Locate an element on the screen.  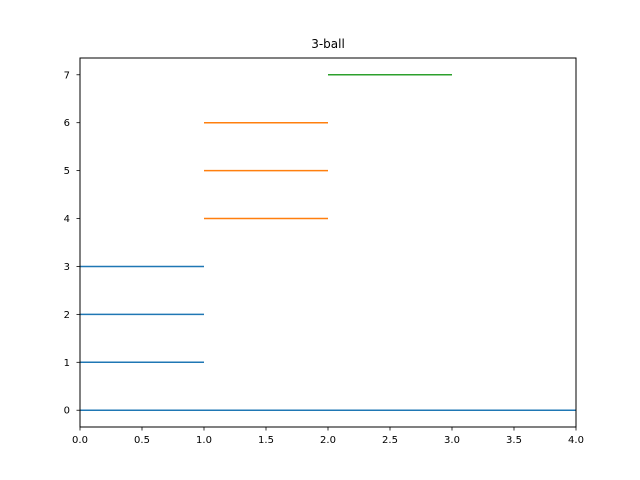
y-axis: 0 1 2 3 4 5 6 7 is located at coordinates (72, 243).